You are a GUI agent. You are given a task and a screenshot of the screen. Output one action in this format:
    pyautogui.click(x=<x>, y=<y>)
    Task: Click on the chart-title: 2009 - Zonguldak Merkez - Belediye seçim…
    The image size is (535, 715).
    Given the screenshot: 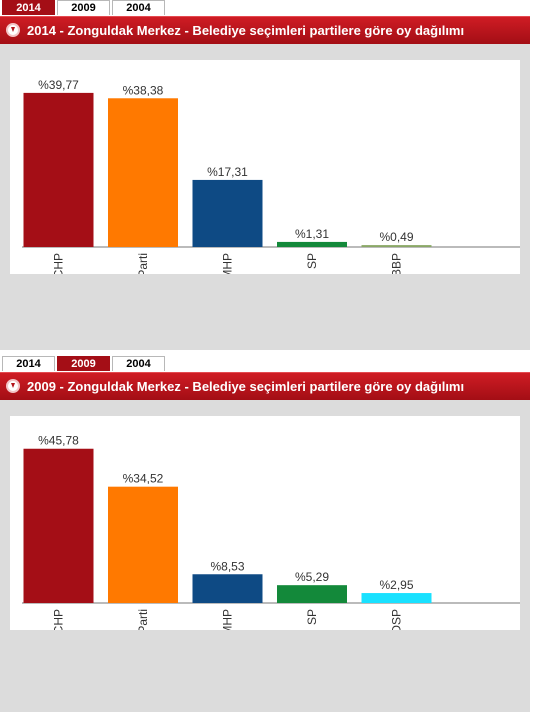 What is the action you would take?
    pyautogui.click(x=246, y=386)
    